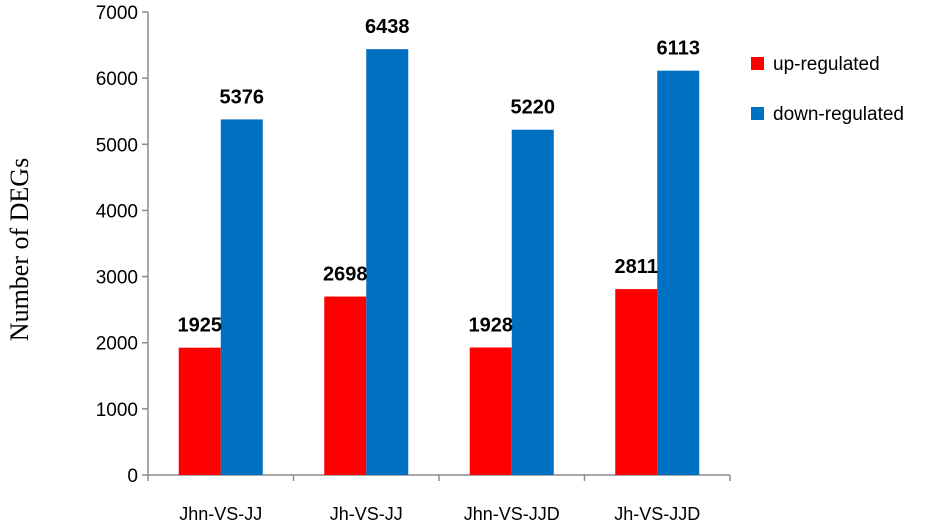  What do you see at coordinates (387, 27) in the screenshot?
I see `data-label: 6438` at bounding box center [387, 27].